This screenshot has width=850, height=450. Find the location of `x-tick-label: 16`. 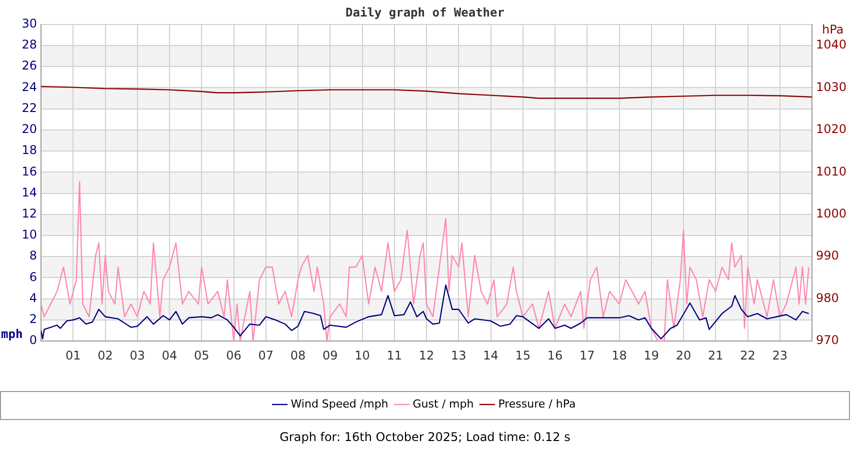

x-tick-label: 16 is located at coordinates (555, 355).